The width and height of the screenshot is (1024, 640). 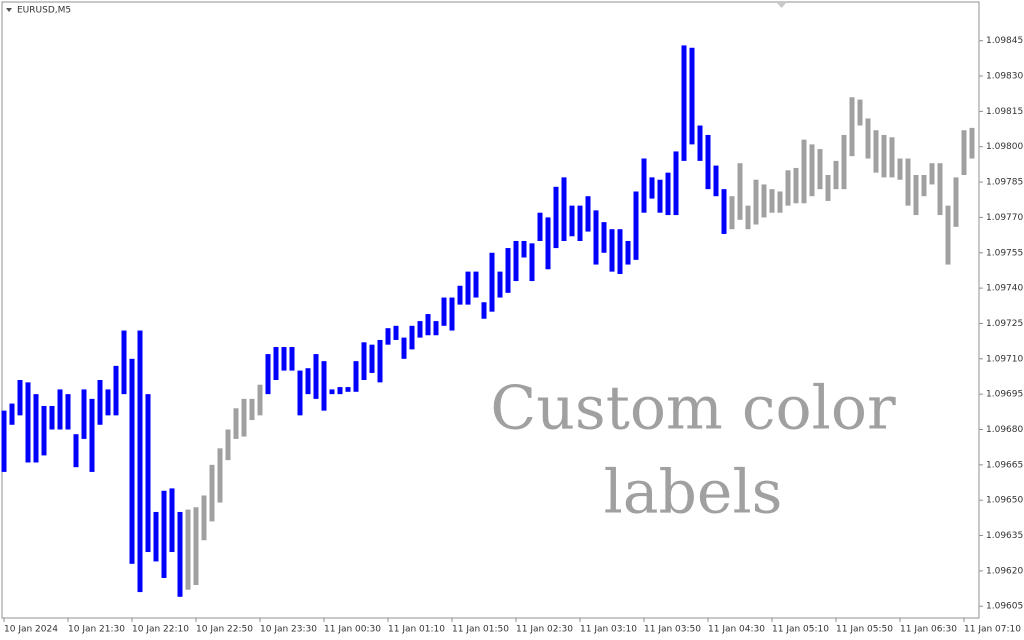 What do you see at coordinates (672, 630) in the screenshot?
I see `x-tick-label: 11 Jan 03:50` at bounding box center [672, 630].